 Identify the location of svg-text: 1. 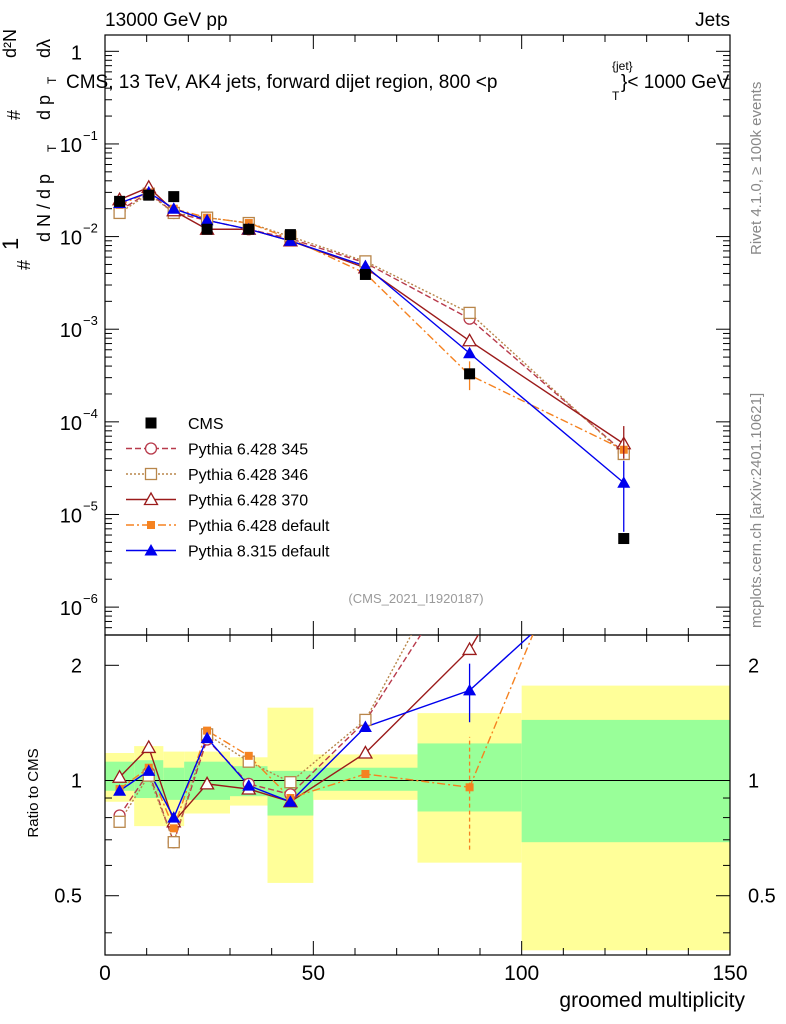
(11, 244).